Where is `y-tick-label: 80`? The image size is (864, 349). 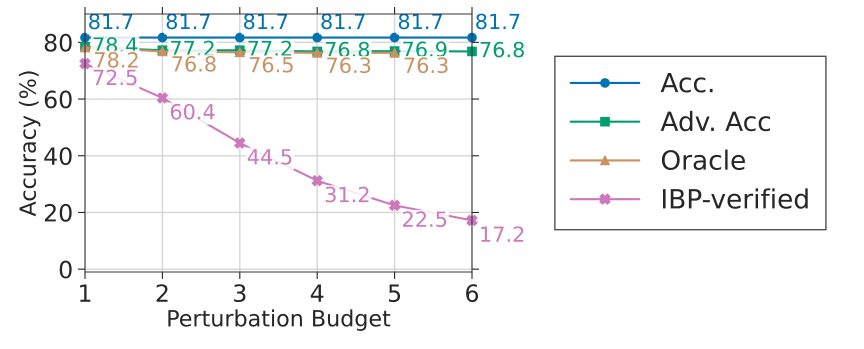 y-tick-label: 80 is located at coordinates (58, 43).